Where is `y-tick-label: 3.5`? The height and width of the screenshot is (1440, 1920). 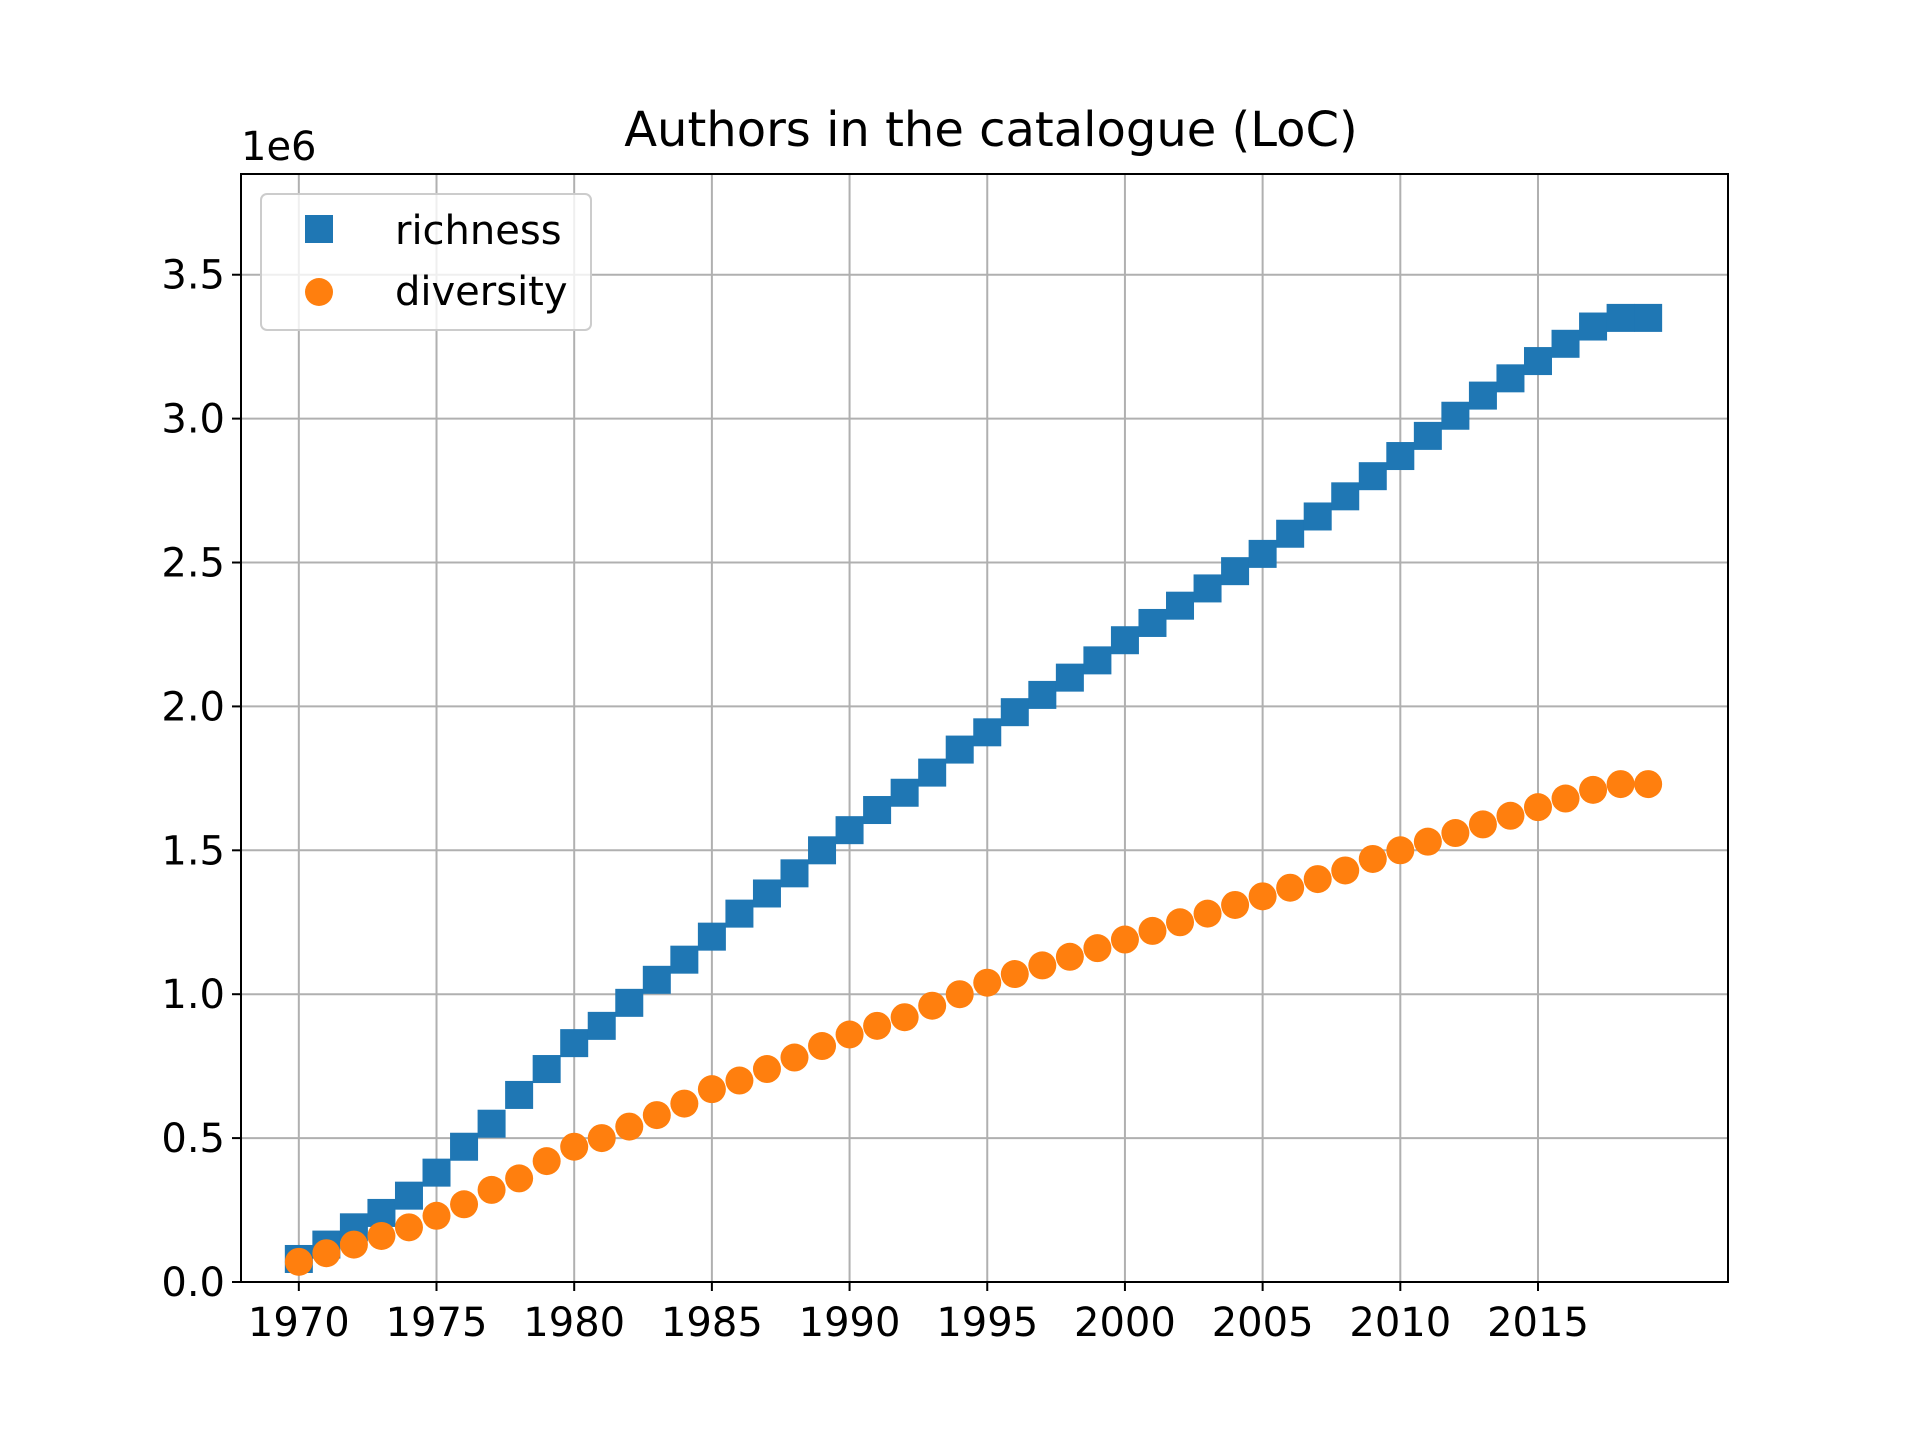
y-tick-label: 3.5 is located at coordinates (193, 276).